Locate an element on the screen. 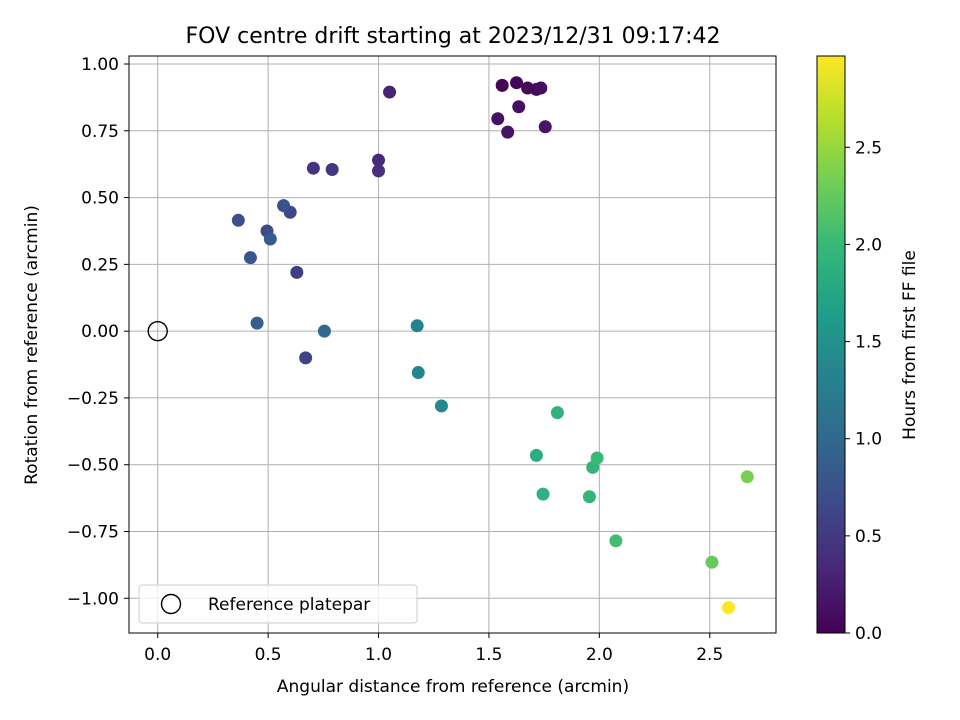  colorbar-ticks: 0.0 0.5 1.0 1.5 2.0 2.5 is located at coordinates (863, 391).